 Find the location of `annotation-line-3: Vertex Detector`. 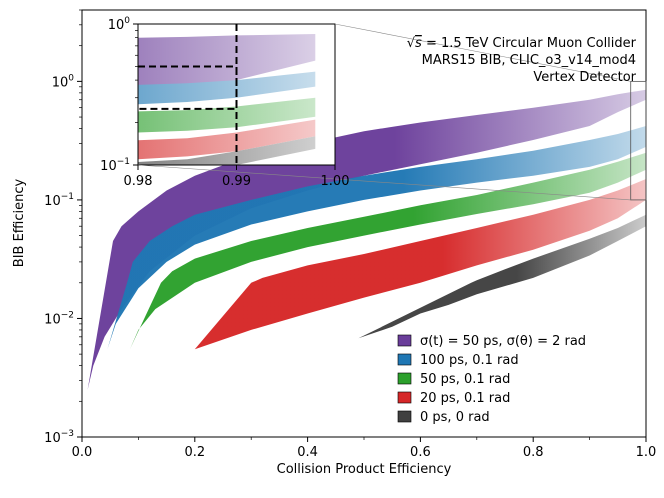

annotation-line-3: Vertex Detector is located at coordinates (584, 77).